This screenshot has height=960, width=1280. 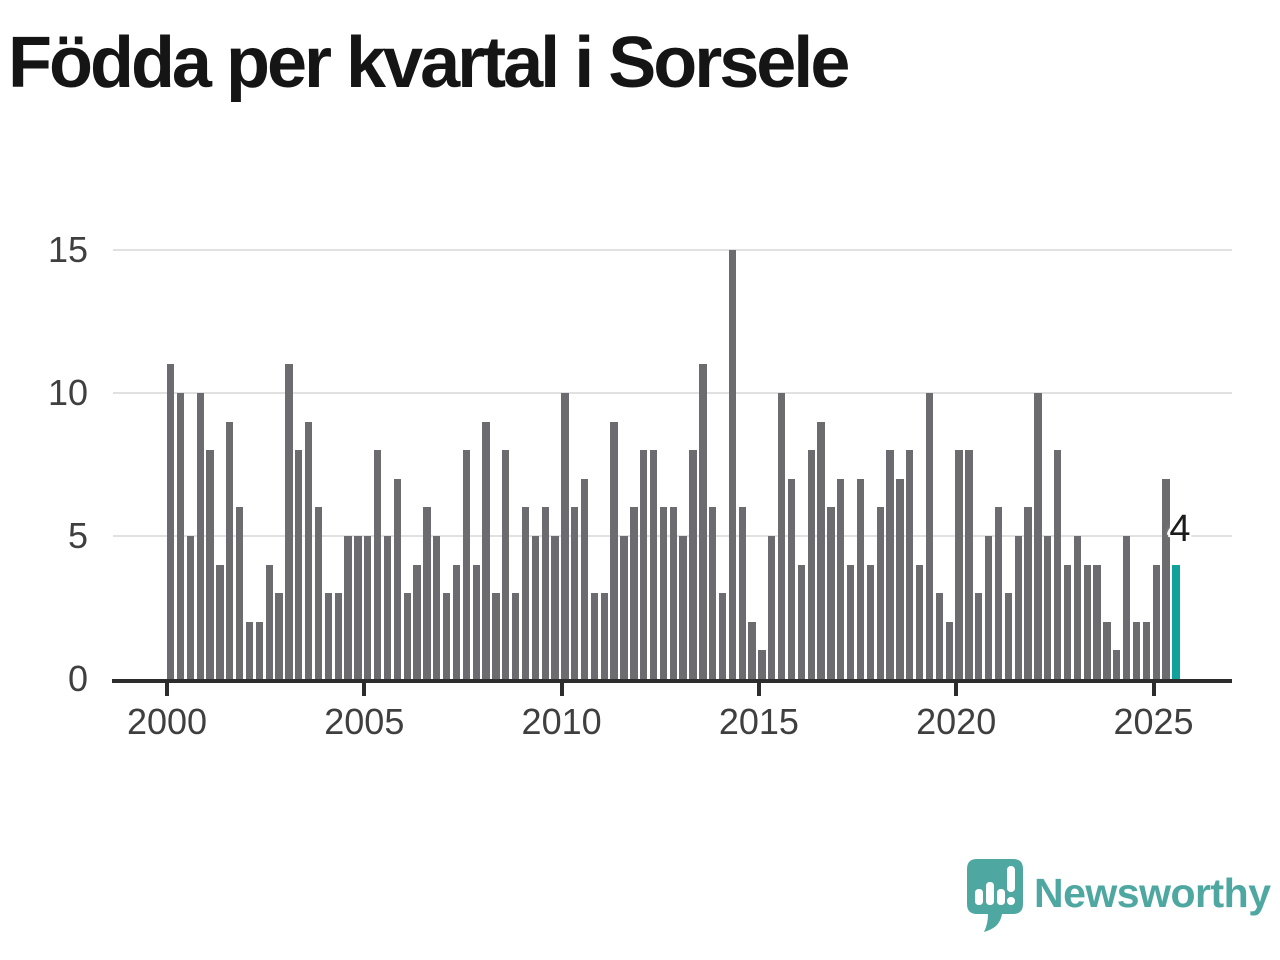 I want to click on y-axis-label-5: 5, so click(x=77, y=535).